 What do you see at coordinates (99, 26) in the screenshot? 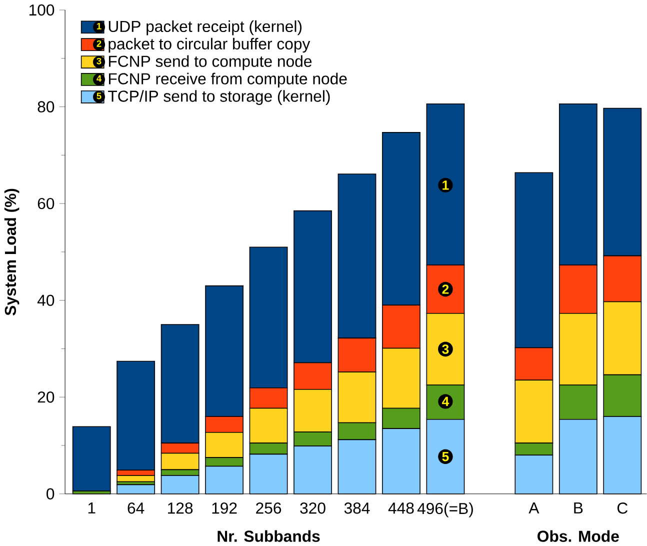
I see `text: 1` at bounding box center [99, 26].